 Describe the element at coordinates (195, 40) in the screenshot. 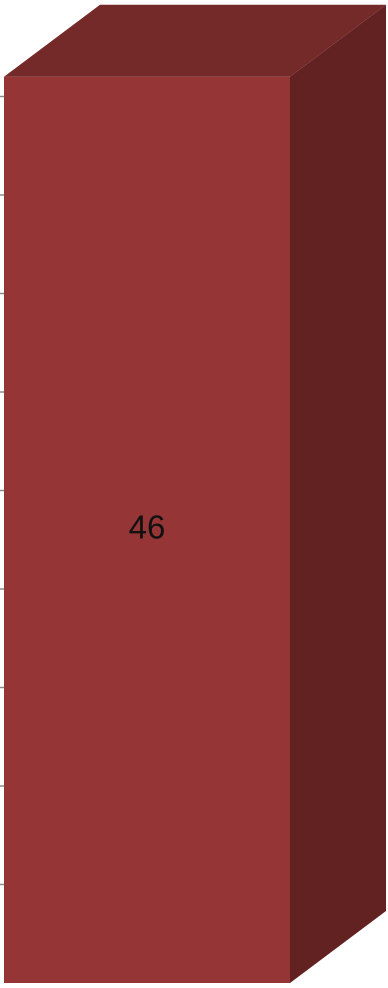

I see `bar-top-face` at that location.